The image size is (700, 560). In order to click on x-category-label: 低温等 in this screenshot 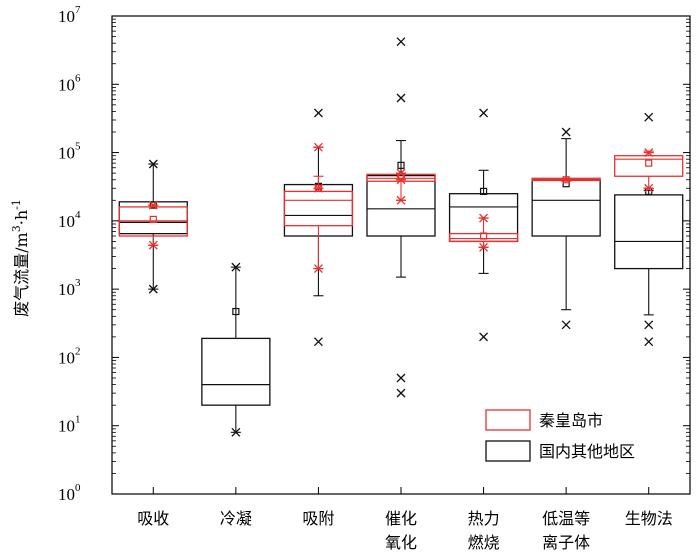, I will do `click(566, 518)`.